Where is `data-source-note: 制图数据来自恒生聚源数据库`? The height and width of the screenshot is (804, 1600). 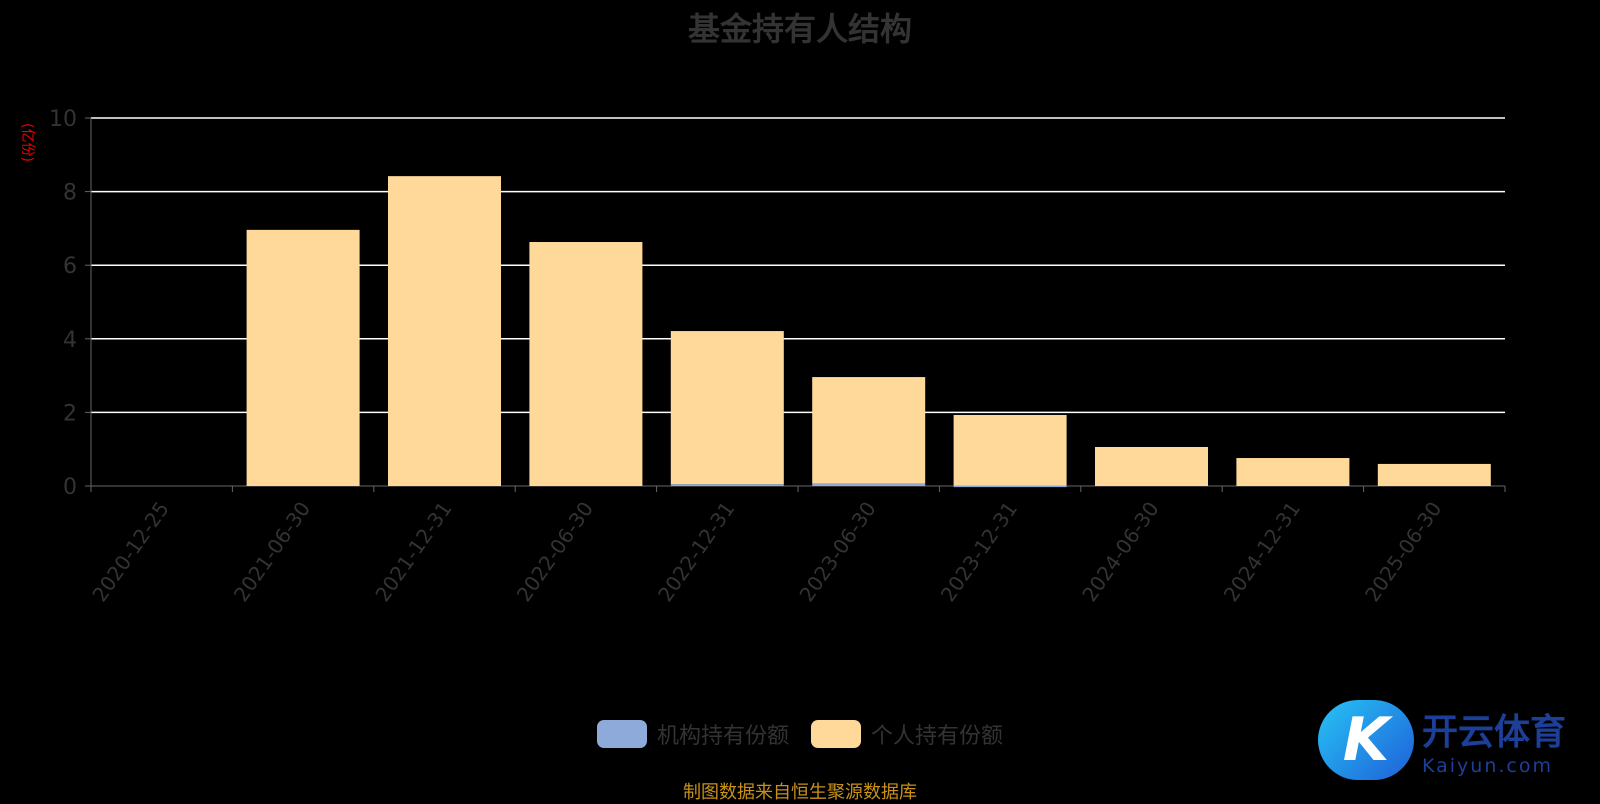
data-source-note: 制图数据来自恒生聚源数据库 is located at coordinates (800, 792).